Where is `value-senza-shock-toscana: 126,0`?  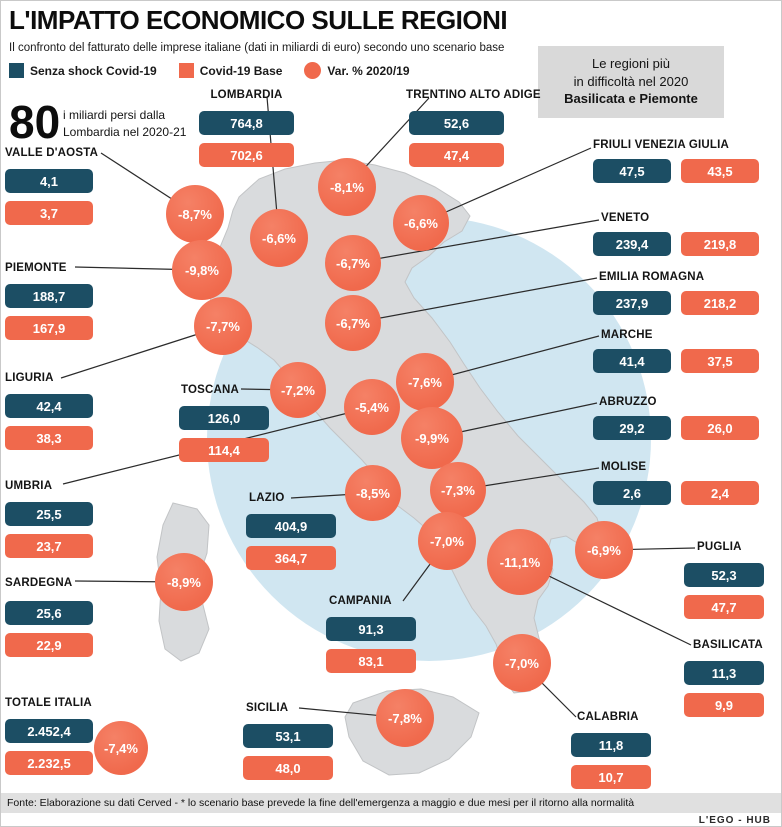
value-senza-shock-toscana: 126,0 is located at coordinates (224, 418).